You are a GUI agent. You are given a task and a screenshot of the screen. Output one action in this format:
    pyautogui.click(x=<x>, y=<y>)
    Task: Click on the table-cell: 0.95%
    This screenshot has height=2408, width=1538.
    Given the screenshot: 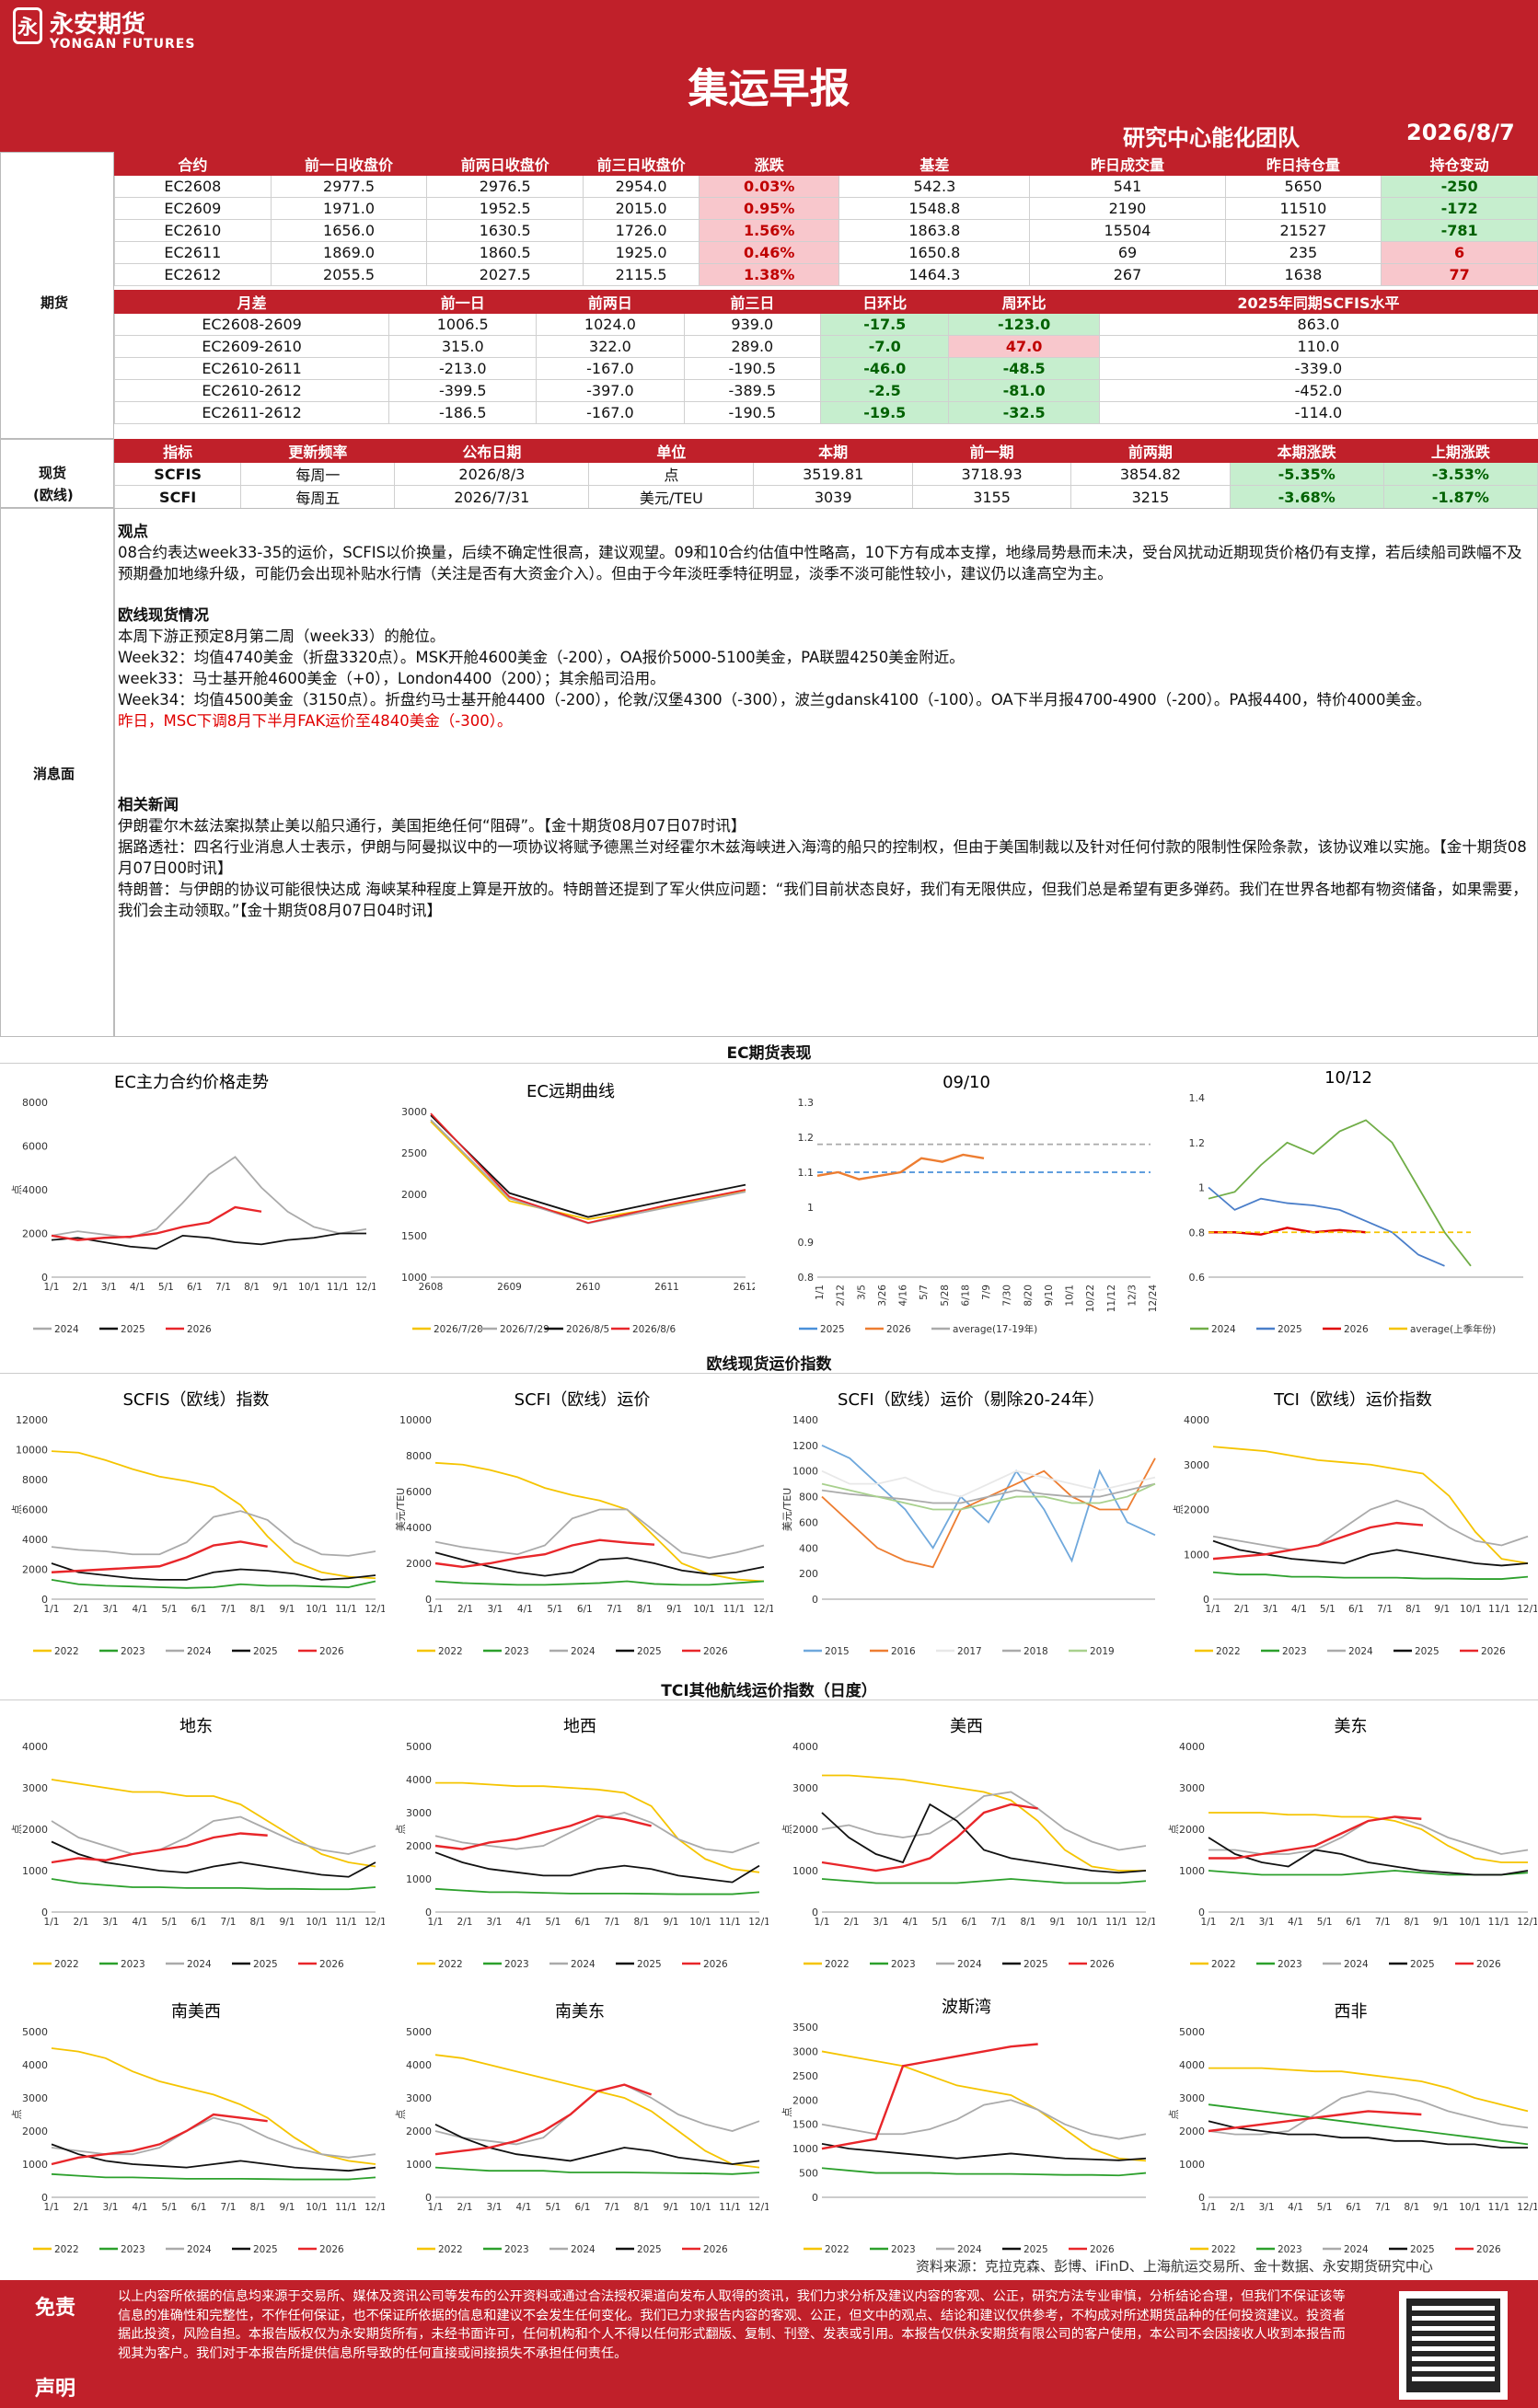 What is the action you would take?
    pyautogui.click(x=769, y=208)
    